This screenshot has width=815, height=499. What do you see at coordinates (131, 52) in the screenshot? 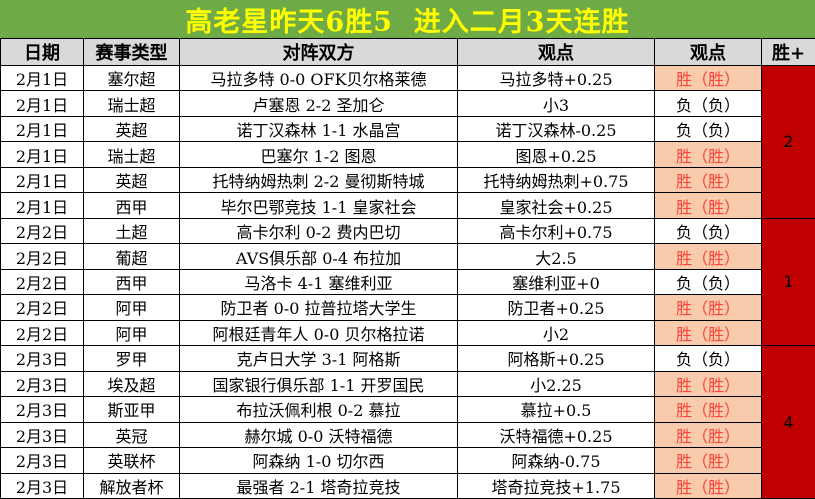
I see `col-header-league: 赛事类型` at bounding box center [131, 52].